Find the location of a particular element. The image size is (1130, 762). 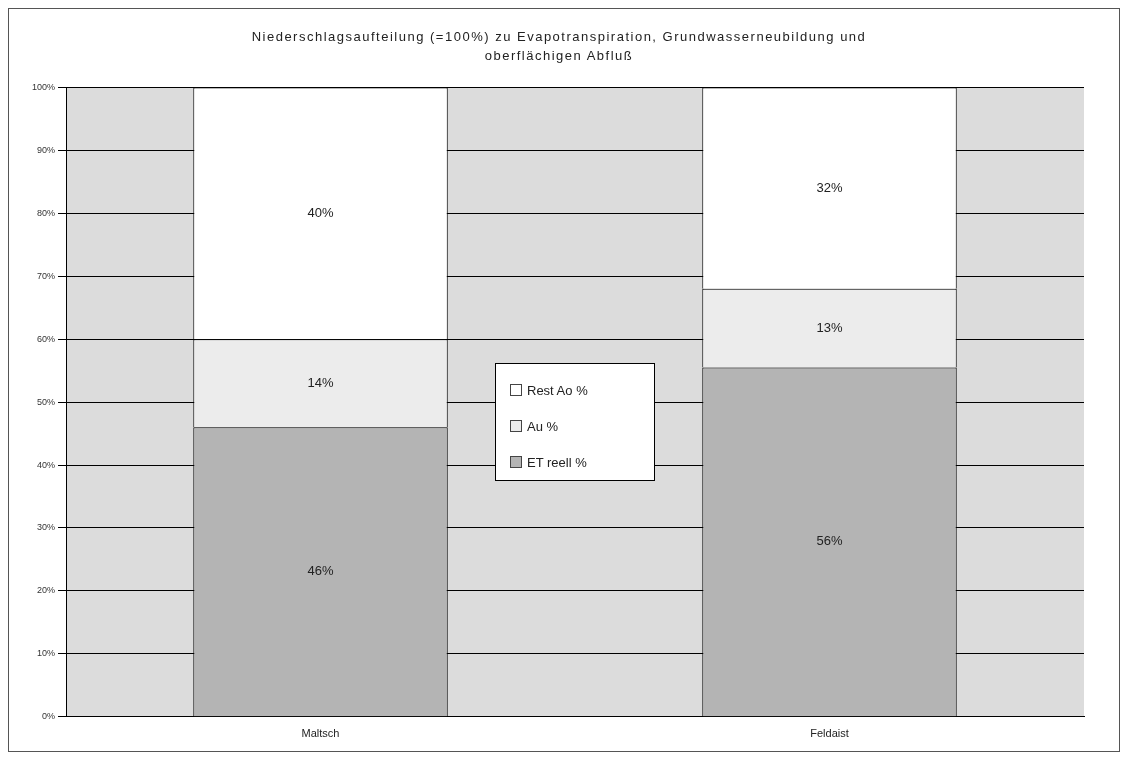

data-label: 14% is located at coordinates (320, 382).